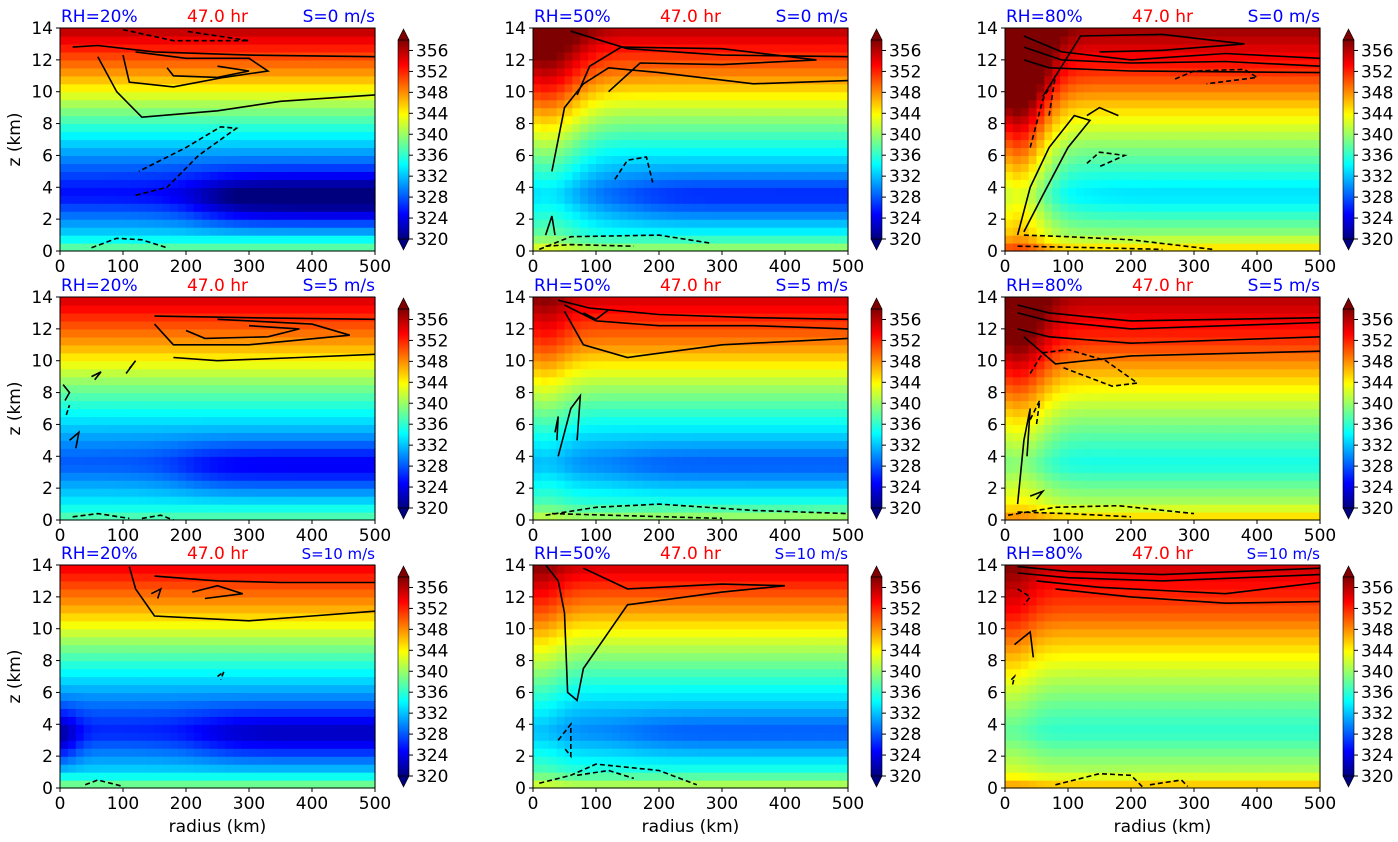  Describe the element at coordinates (1377, 51) in the screenshot. I see `colorbar-tick-label: 356` at that location.